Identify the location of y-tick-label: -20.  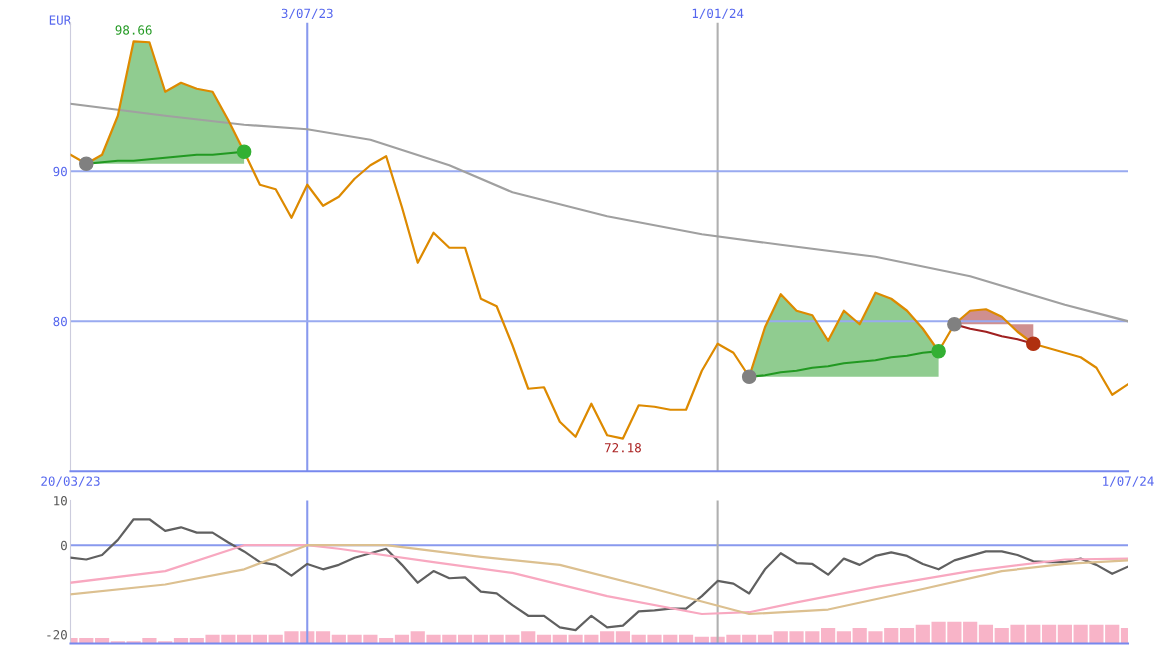
(57, 635).